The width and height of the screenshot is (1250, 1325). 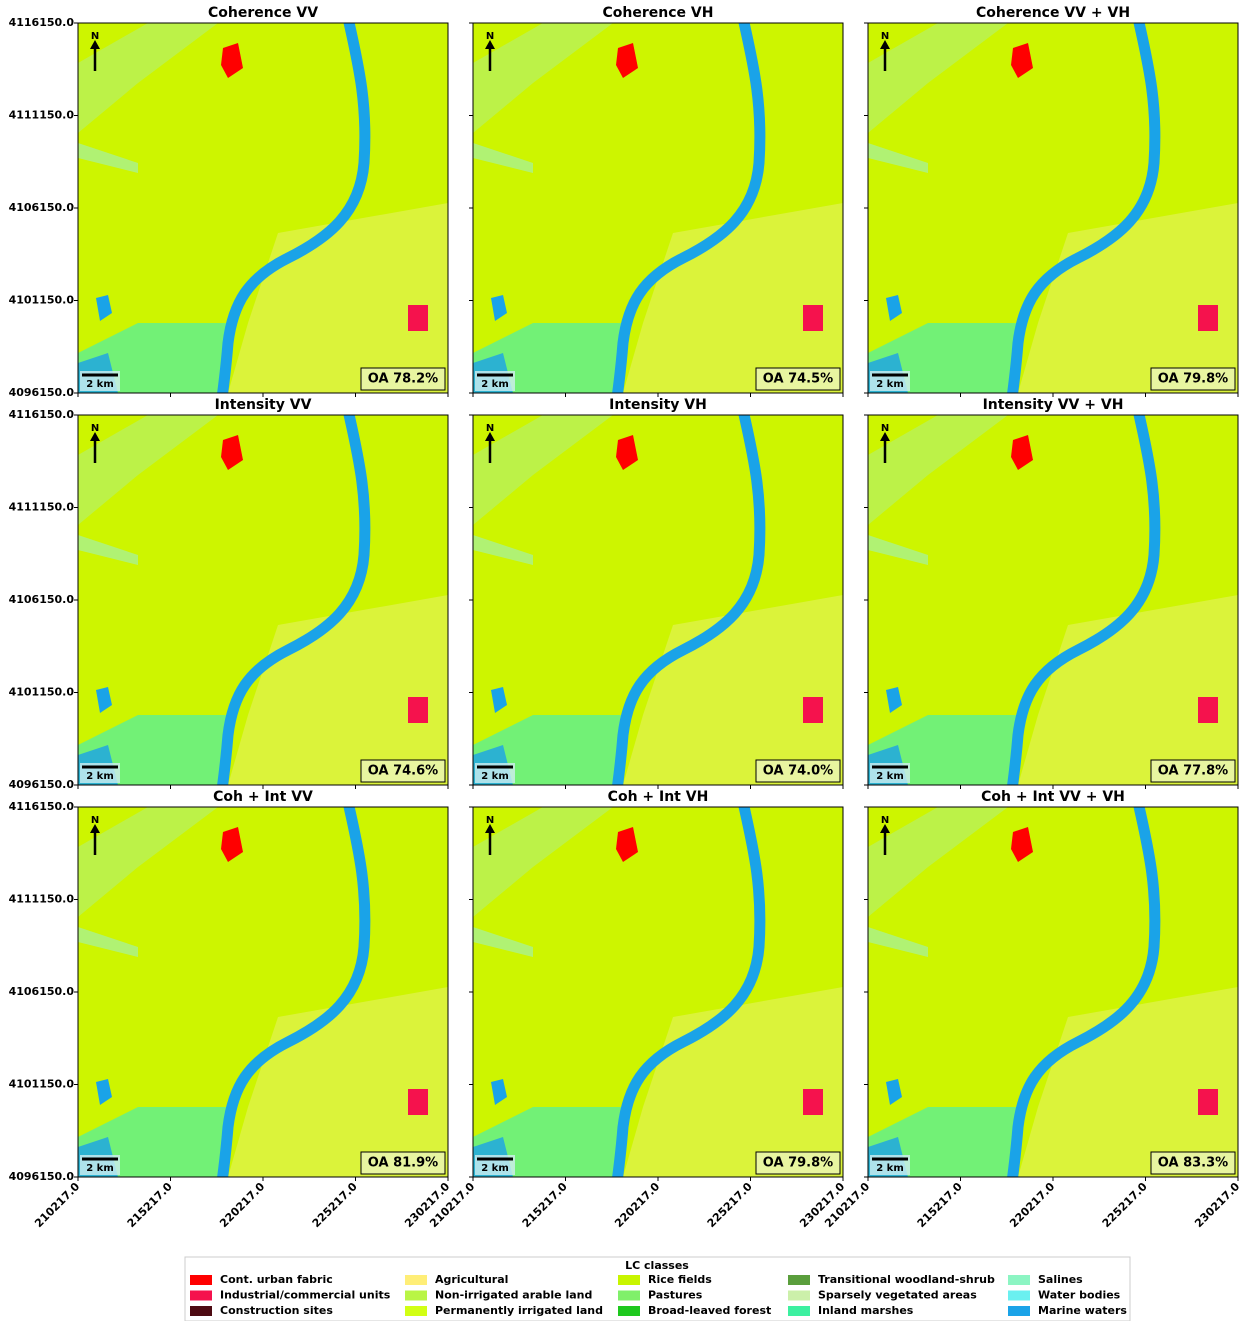 What do you see at coordinates (906, 1279) in the screenshot?
I see `legend-label: Transitional woodland-shrub` at bounding box center [906, 1279].